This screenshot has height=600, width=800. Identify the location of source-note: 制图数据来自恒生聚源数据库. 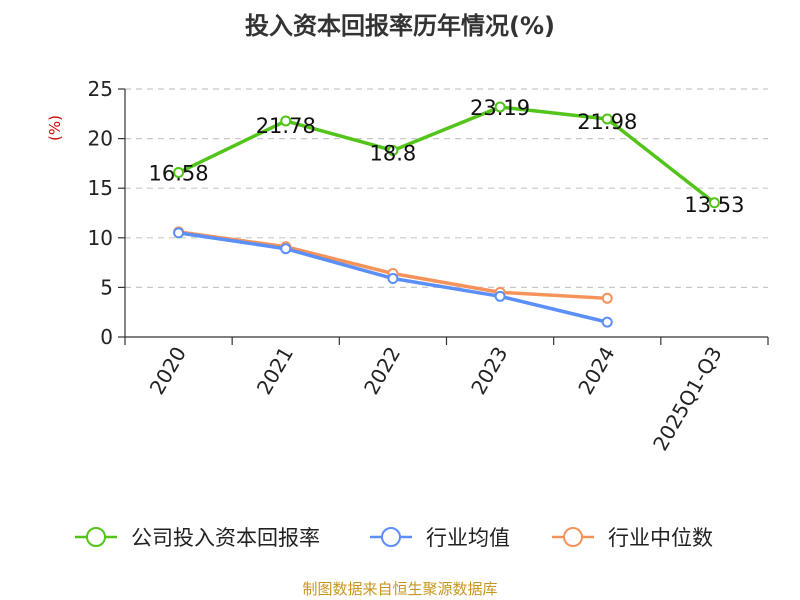
(399, 589).